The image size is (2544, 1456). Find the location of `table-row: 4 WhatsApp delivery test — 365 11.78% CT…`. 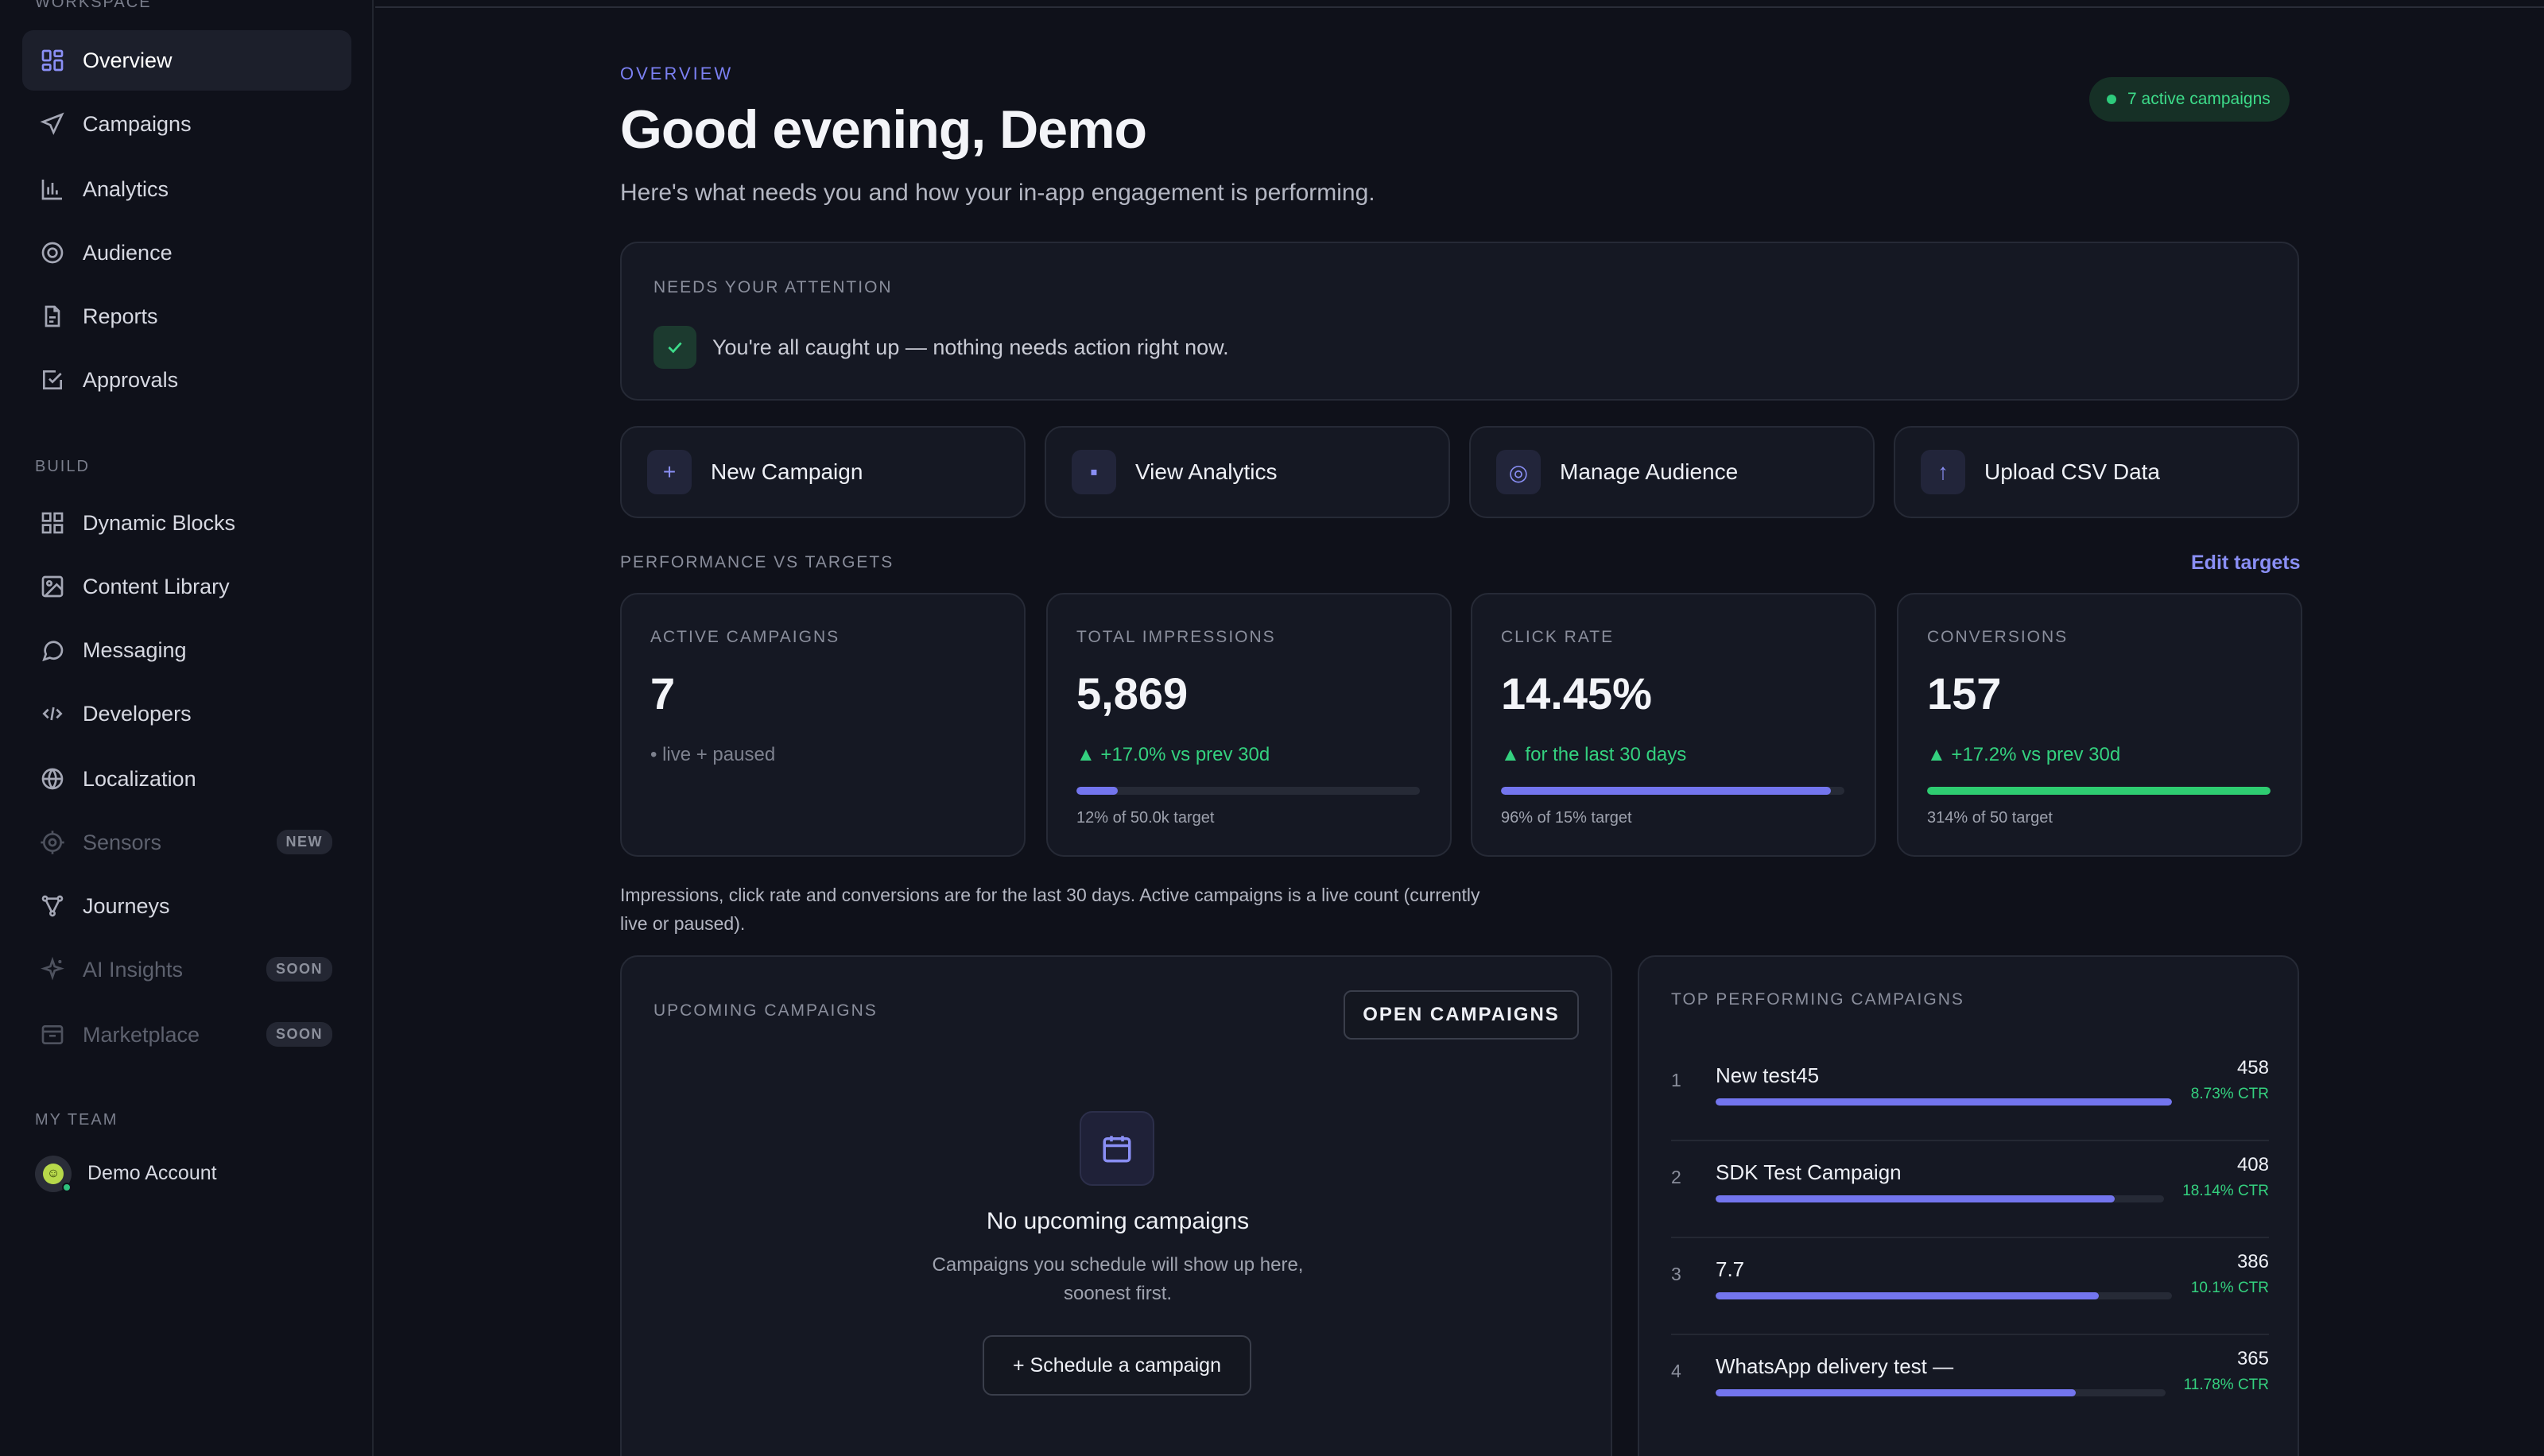

table-row: 4 WhatsApp delivery test — 365 11.78% CT… is located at coordinates (1970, 1383).